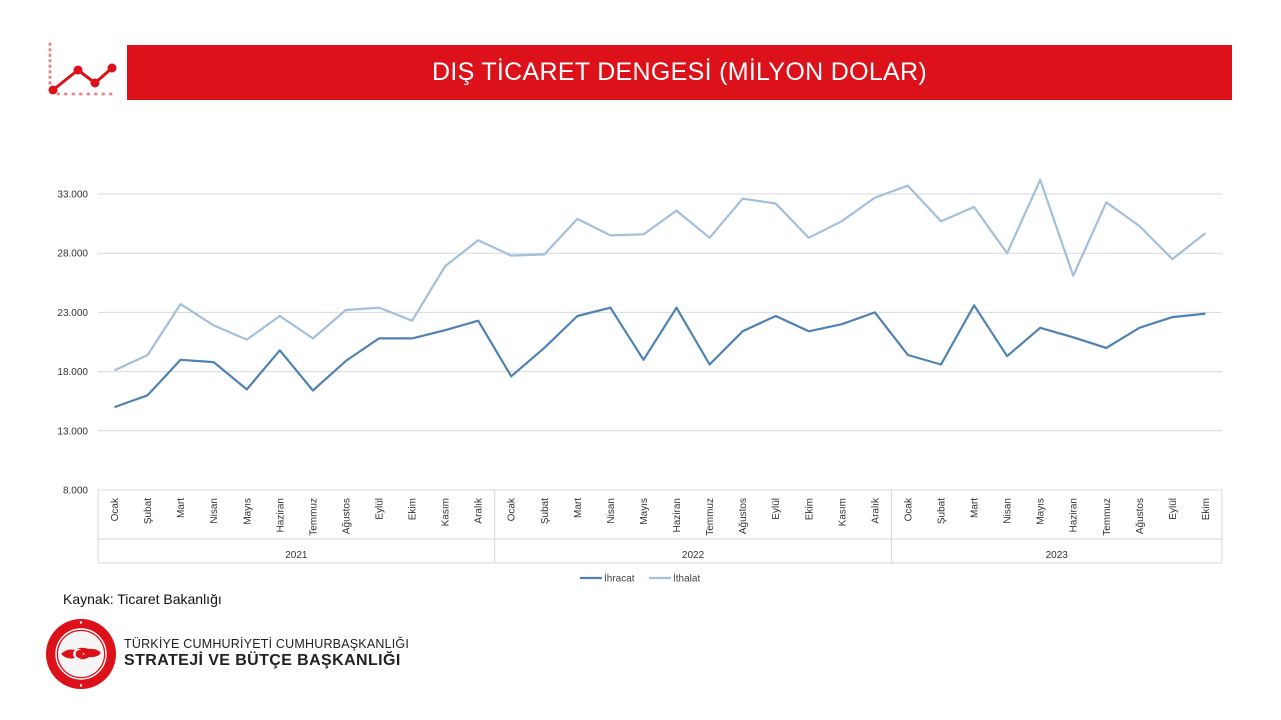 The width and height of the screenshot is (1281, 720). I want to click on legend-label: İhracat, so click(619, 578).